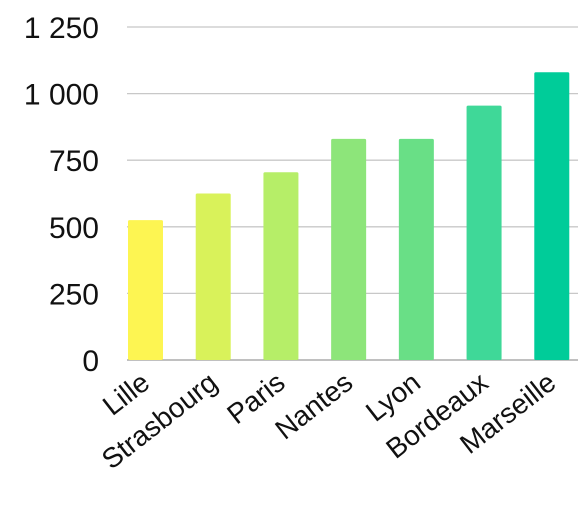 The image size is (588, 521). Describe the element at coordinates (74, 294) in the screenshot. I see `y-tick-label: 250` at that location.